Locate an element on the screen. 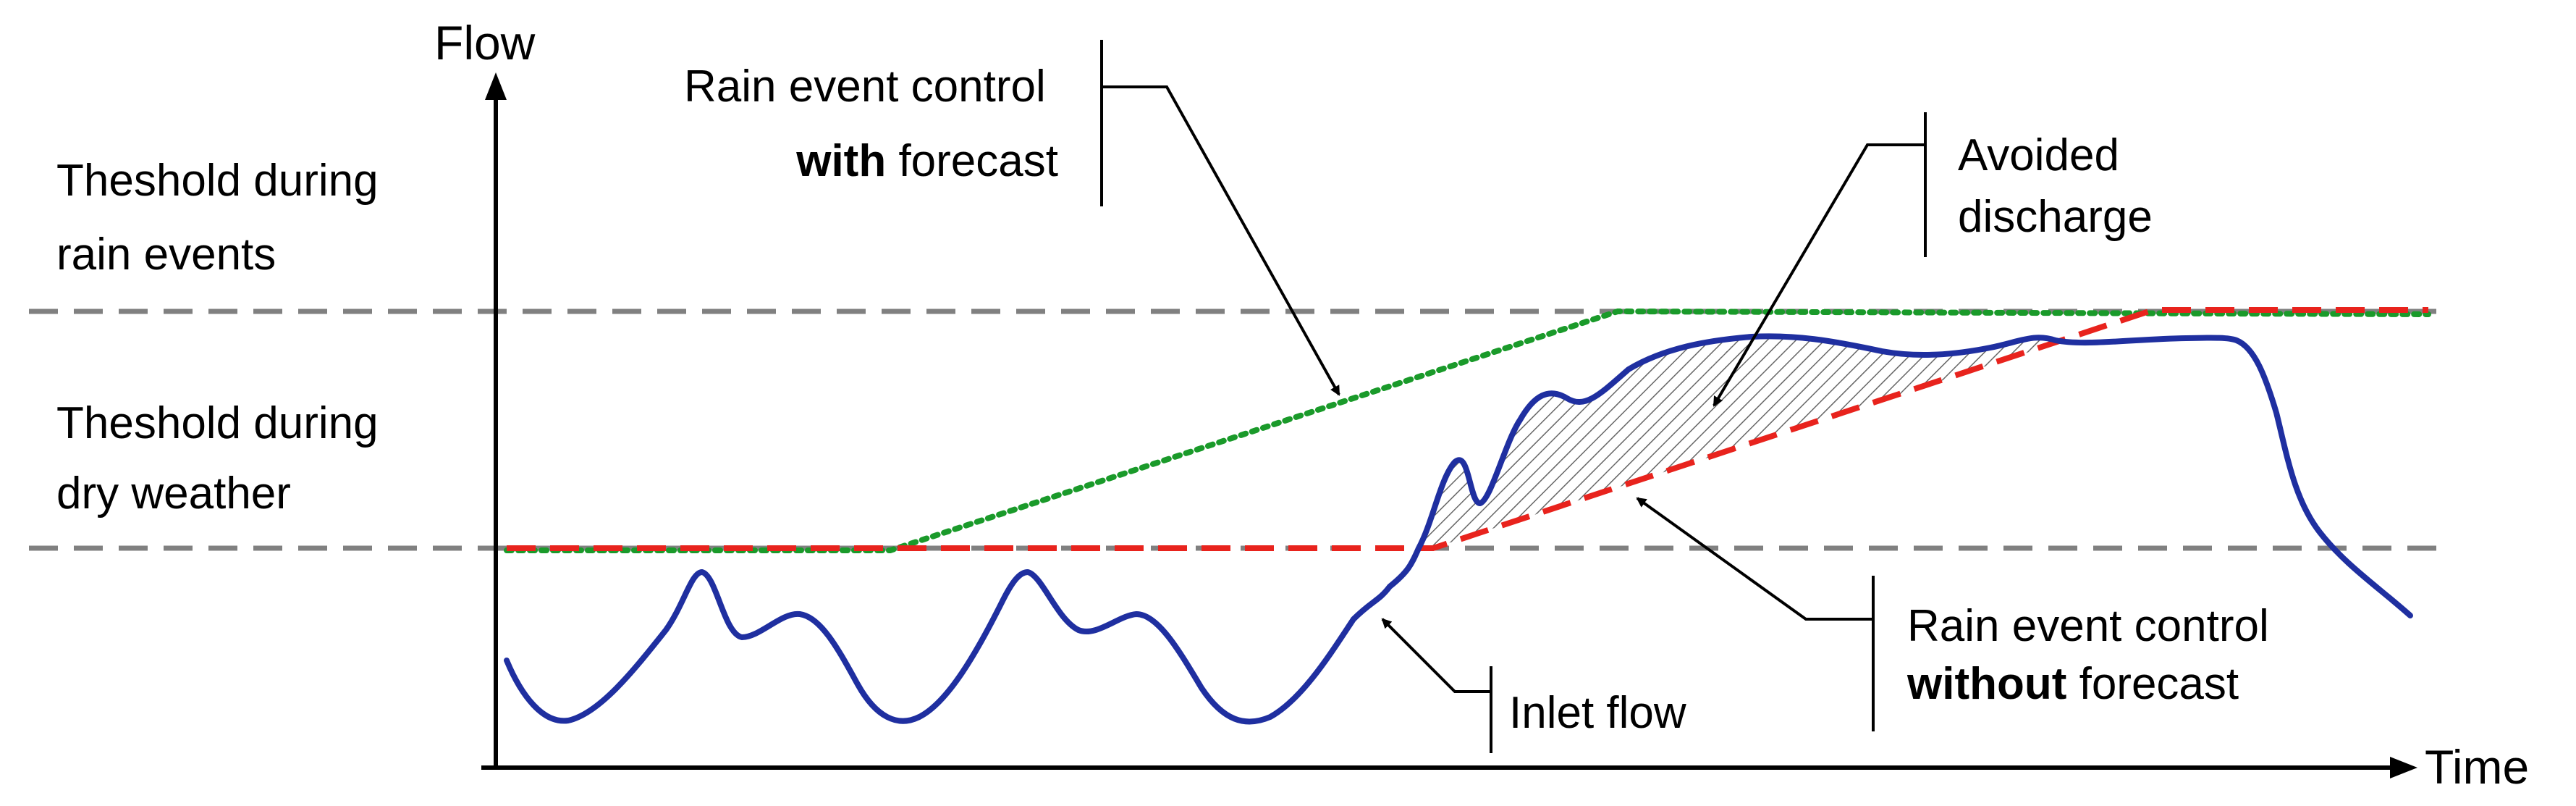  without-forecast-leader is located at coordinates (1754, 559).